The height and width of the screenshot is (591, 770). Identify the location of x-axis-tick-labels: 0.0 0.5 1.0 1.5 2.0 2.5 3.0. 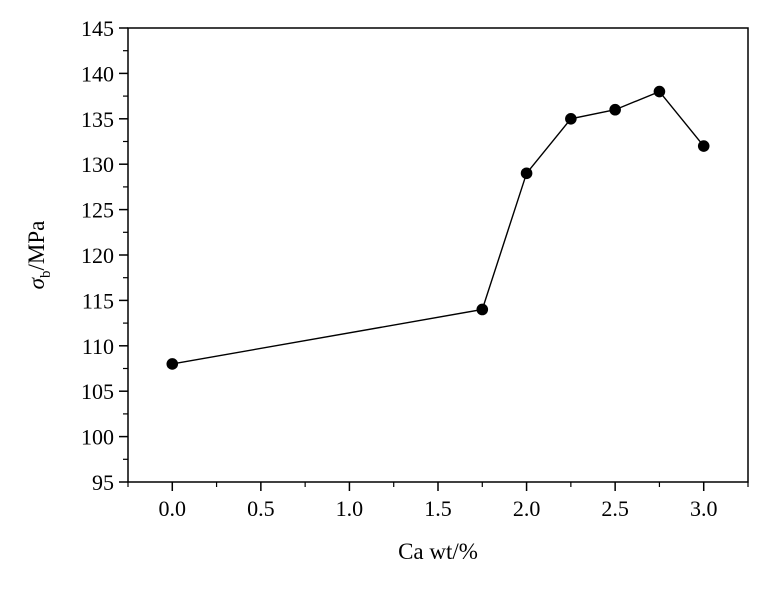
(438, 508).